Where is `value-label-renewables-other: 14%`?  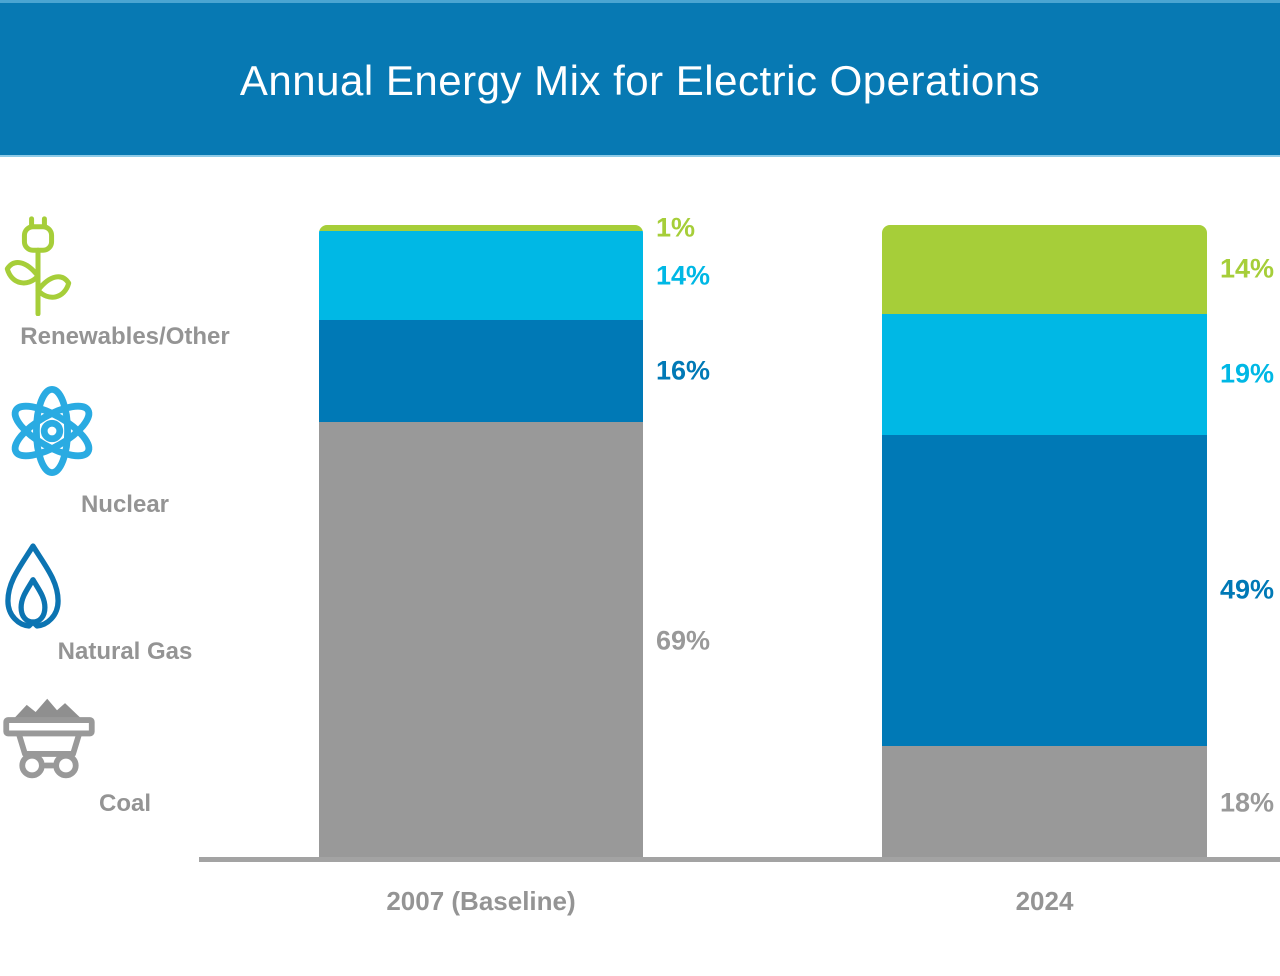
value-label-renewables-other: 14% is located at coordinates (1247, 268).